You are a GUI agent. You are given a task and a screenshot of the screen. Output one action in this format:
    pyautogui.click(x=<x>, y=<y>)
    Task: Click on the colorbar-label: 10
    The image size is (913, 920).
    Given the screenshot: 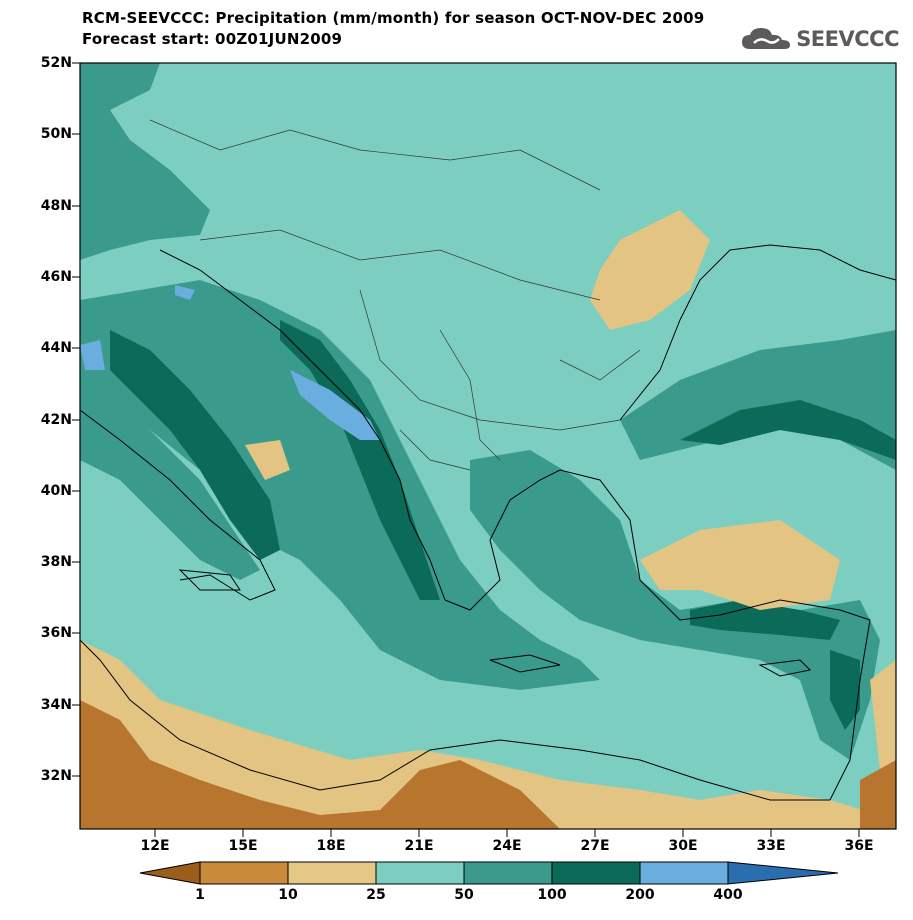 What is the action you would take?
    pyautogui.click(x=288, y=895)
    